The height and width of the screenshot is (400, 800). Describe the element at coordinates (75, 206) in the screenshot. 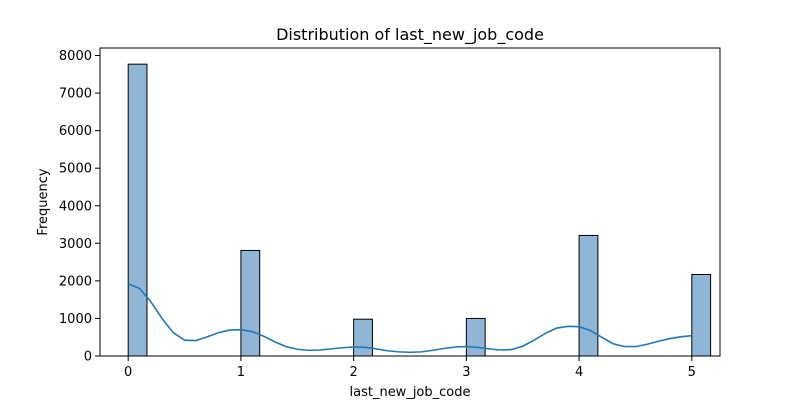

I see `y-tick-label: 4000` at that location.